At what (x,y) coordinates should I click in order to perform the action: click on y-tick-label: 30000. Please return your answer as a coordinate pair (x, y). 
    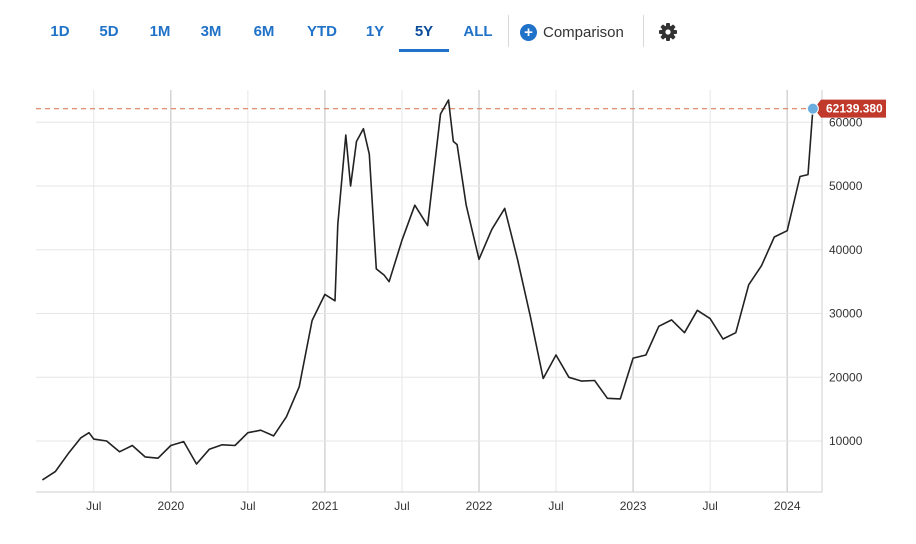
    Looking at the image, I should click on (846, 314).